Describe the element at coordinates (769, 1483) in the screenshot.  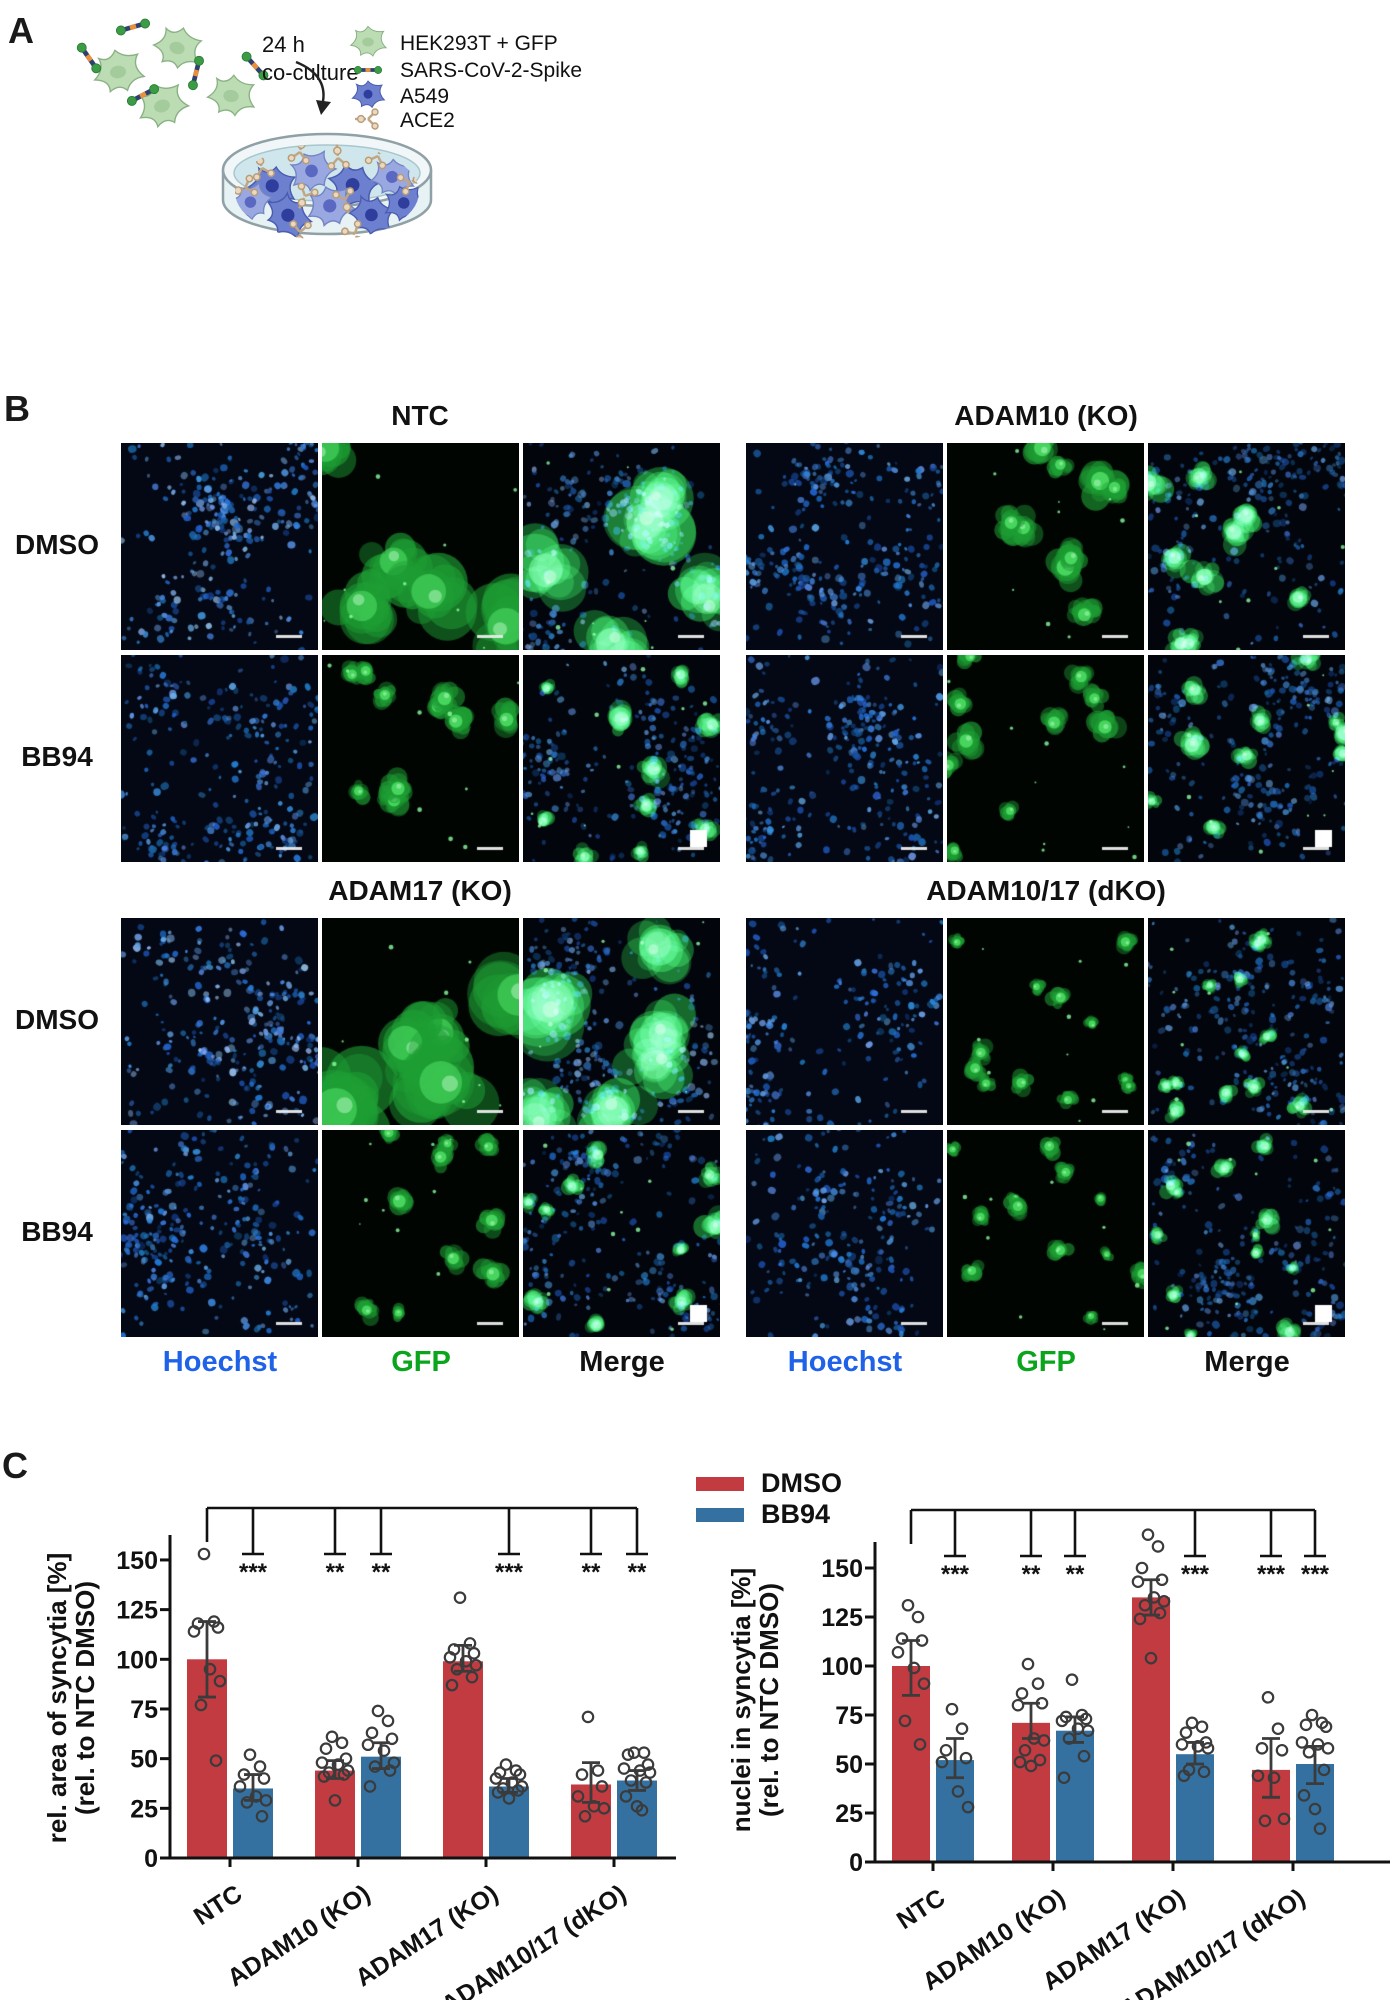
I see `legend-item-dmso: DMSO` at that location.